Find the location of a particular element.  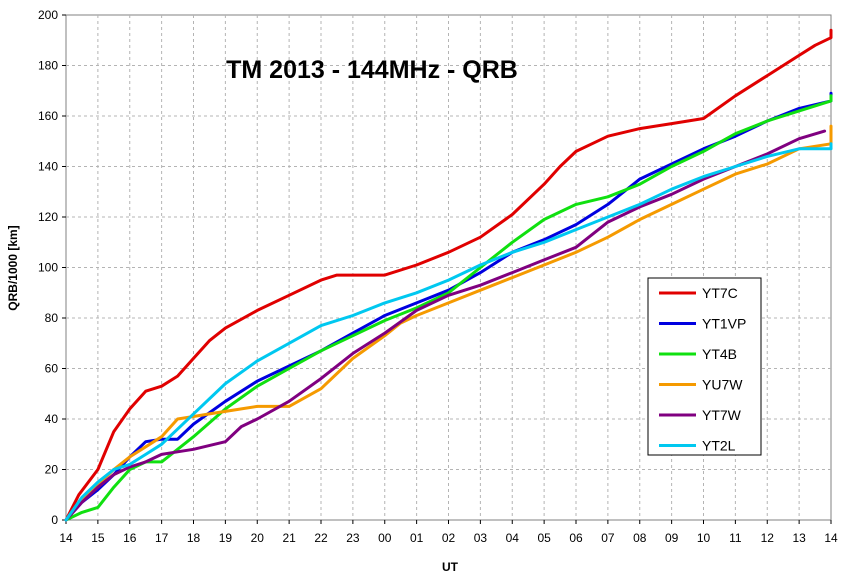

legend-label-yt7c: YT7C is located at coordinates (720, 293).